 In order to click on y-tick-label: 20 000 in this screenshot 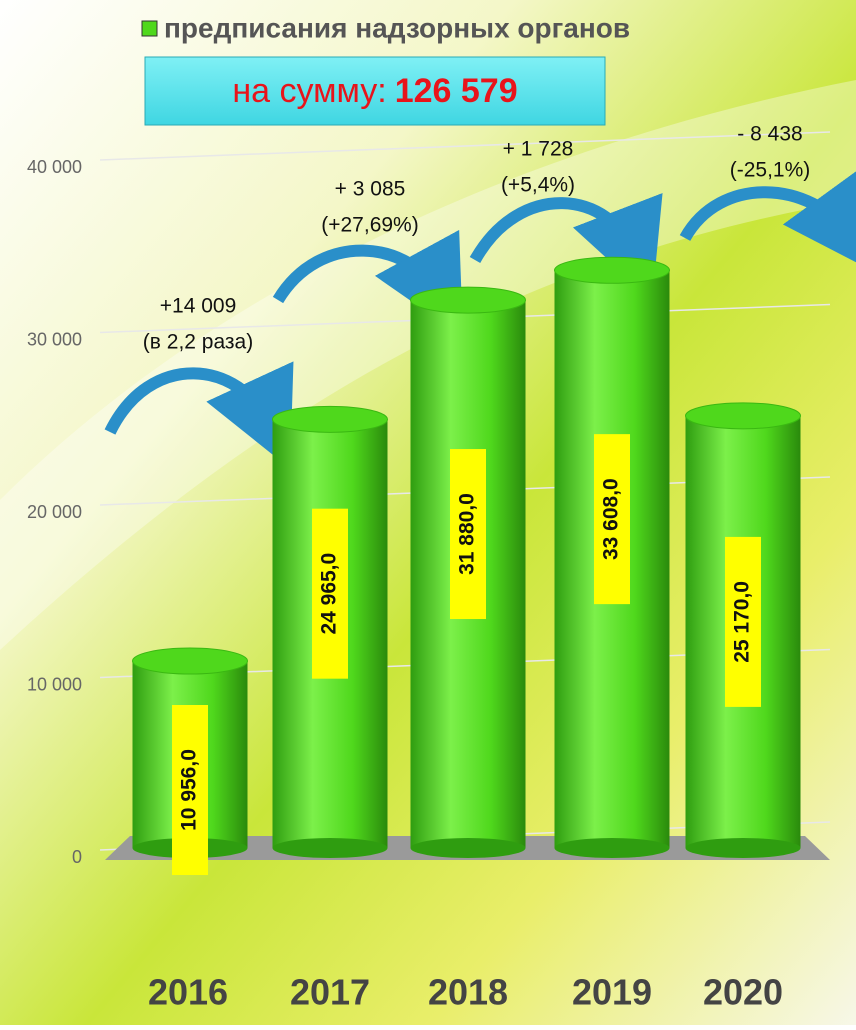, I will do `click(54, 512)`.